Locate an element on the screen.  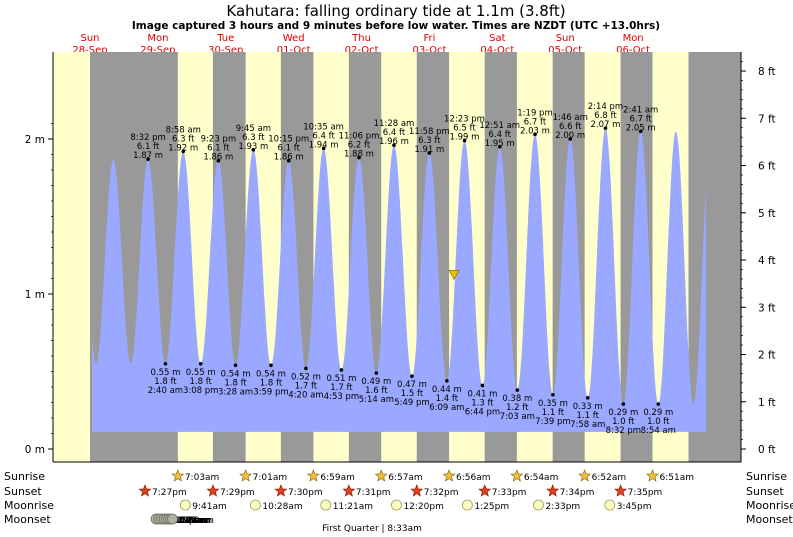
day-date: 29-Sep is located at coordinates (157, 50).